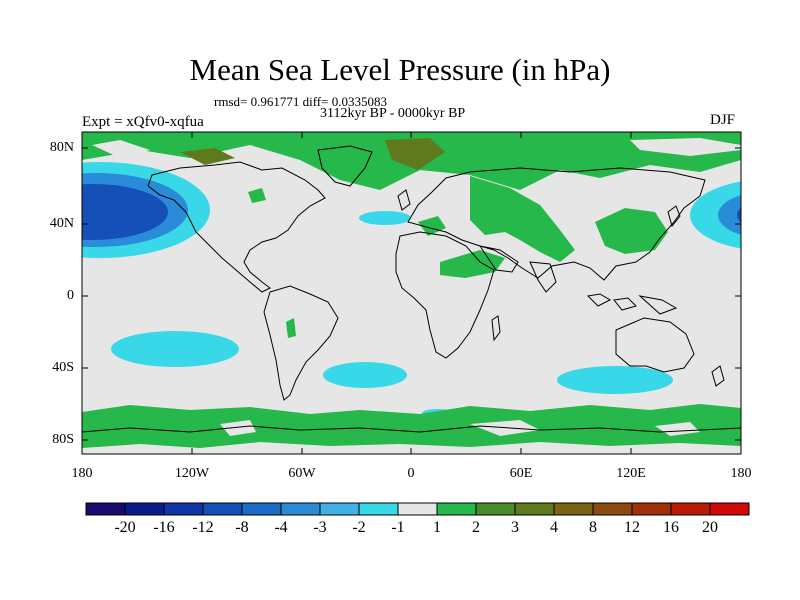 The width and height of the screenshot is (800, 600). What do you see at coordinates (400, 69) in the screenshot?
I see `map-title: Mean Sea Level Pressure (in hPa)` at bounding box center [400, 69].